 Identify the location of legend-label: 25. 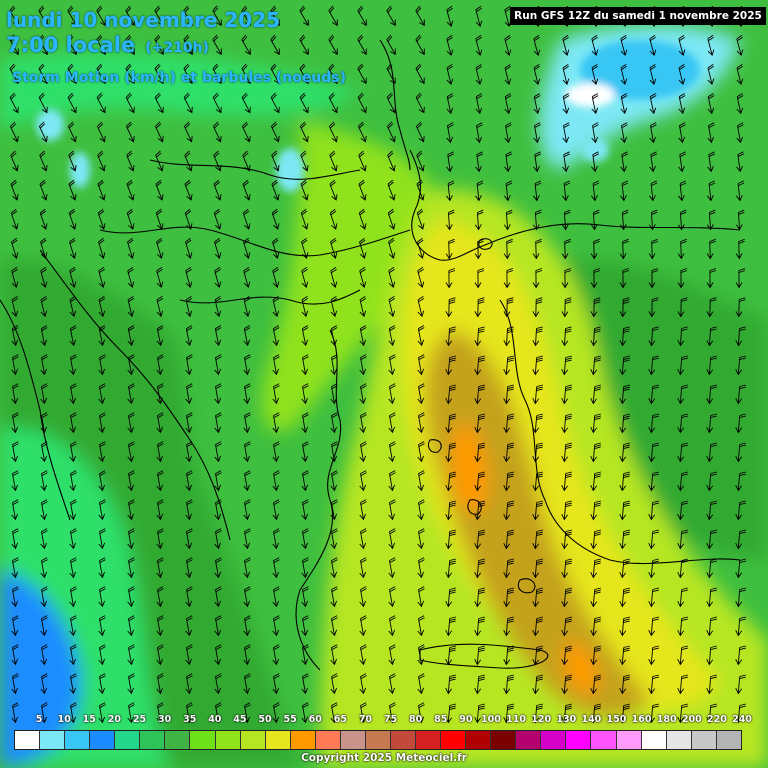
(139, 719).